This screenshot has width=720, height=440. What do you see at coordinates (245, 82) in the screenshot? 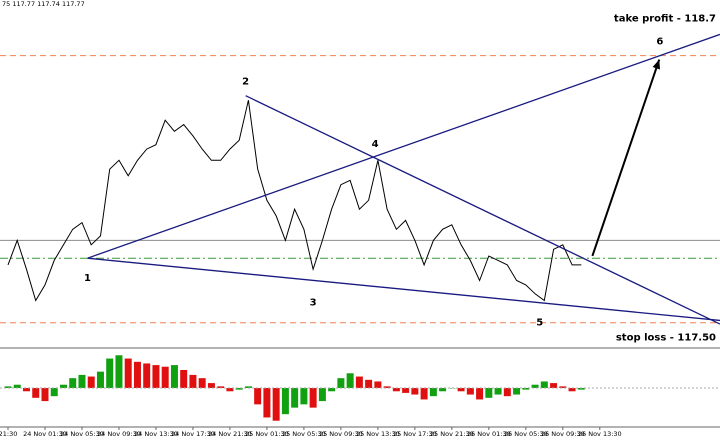
I see `wave-label: 2` at bounding box center [245, 82].